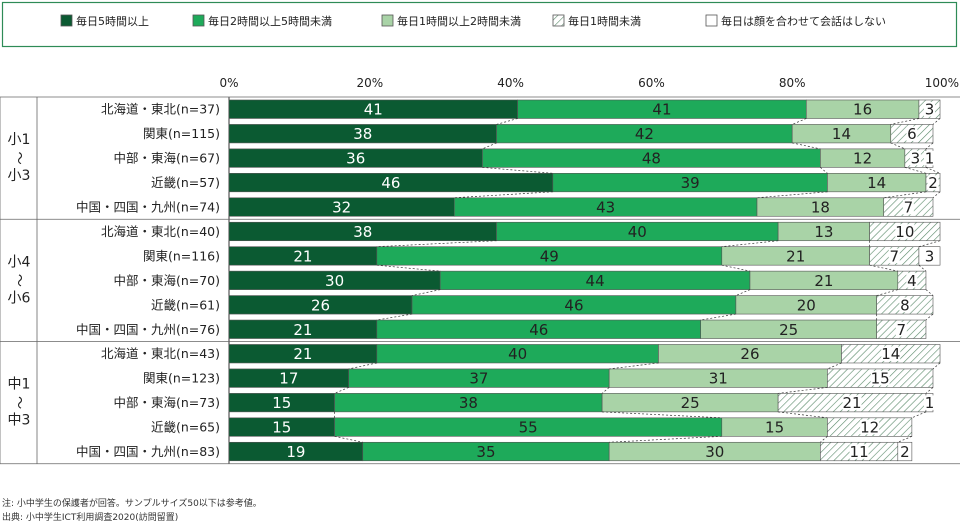 The width and height of the screenshot is (960, 524). Describe the element at coordinates (792, 83) in the screenshot. I see `x-tick-label: 80%` at that location.